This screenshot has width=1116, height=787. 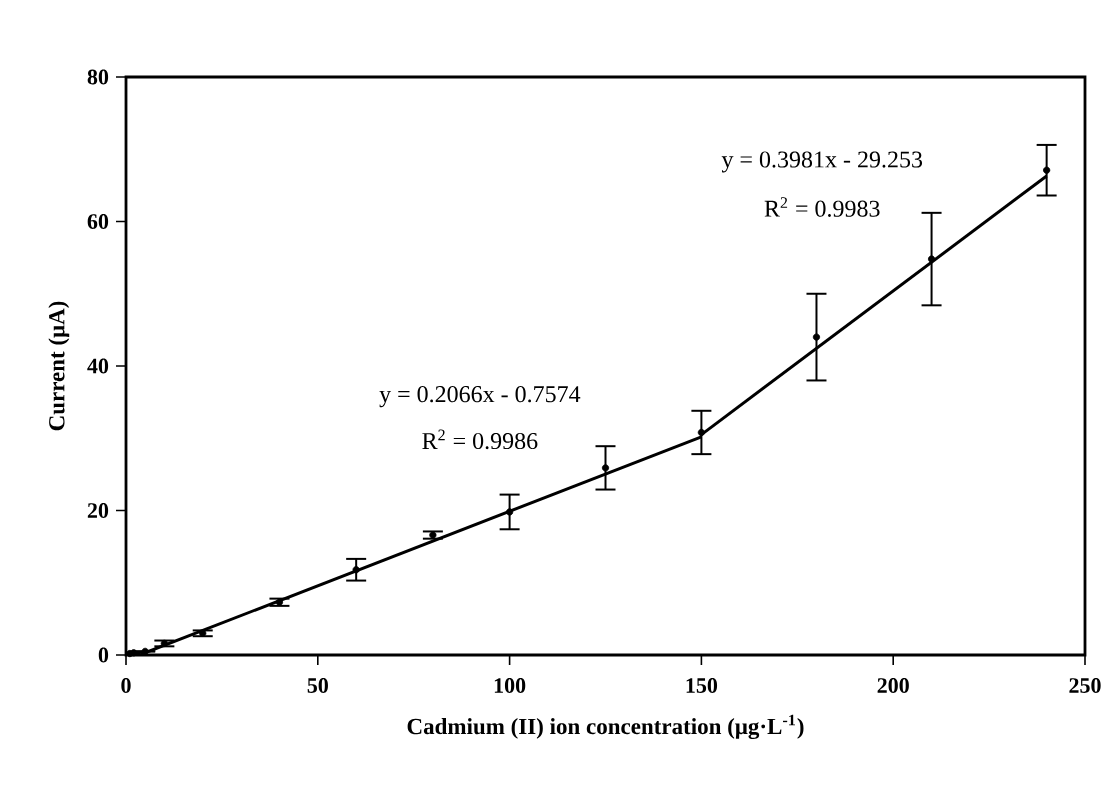 I want to click on annotation: y = 0.3981x - 29.253, so click(x=822, y=162).